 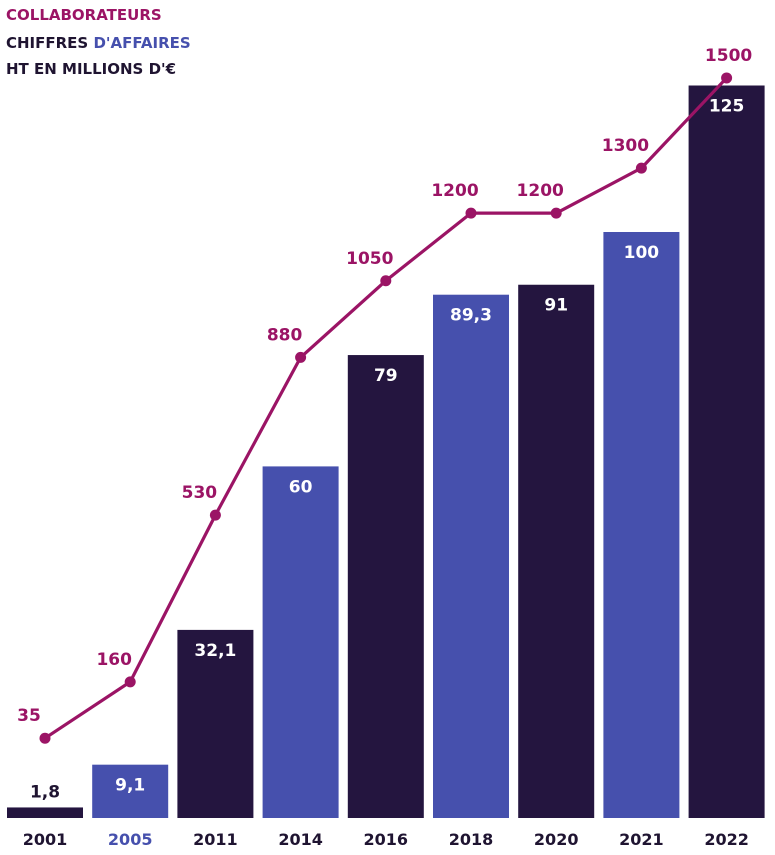 What do you see at coordinates (471, 839) in the screenshot?
I see `year-label-2018: 2018` at bounding box center [471, 839].